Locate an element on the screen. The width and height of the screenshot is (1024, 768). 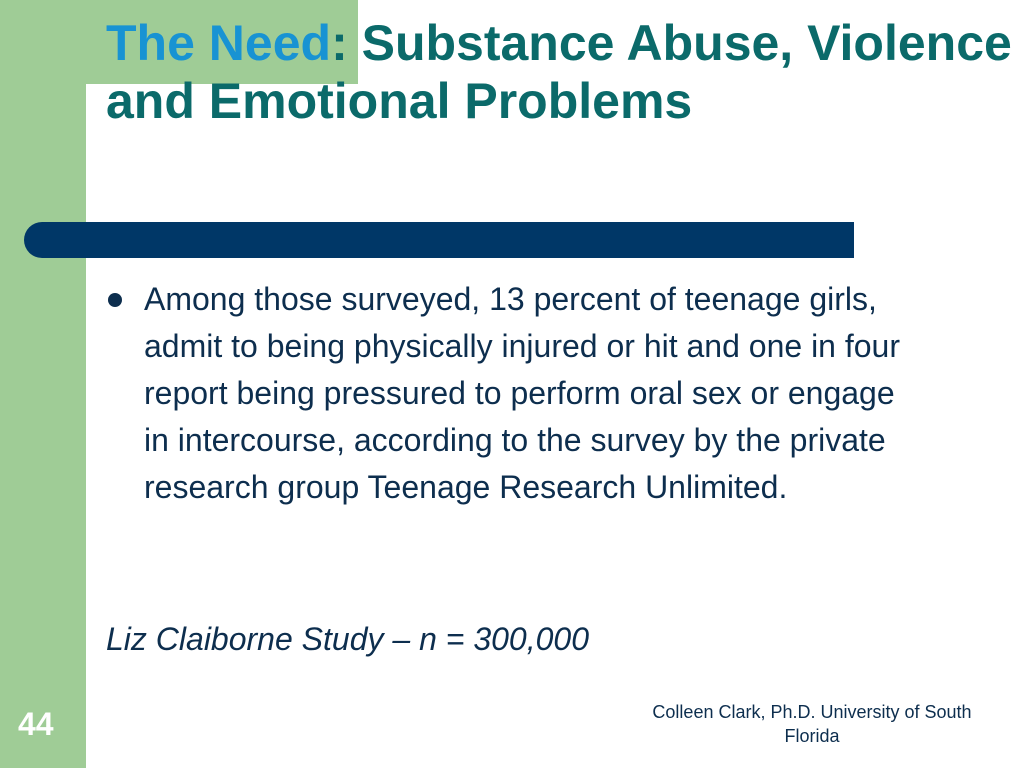
title-colon: : is located at coordinates (339, 43).